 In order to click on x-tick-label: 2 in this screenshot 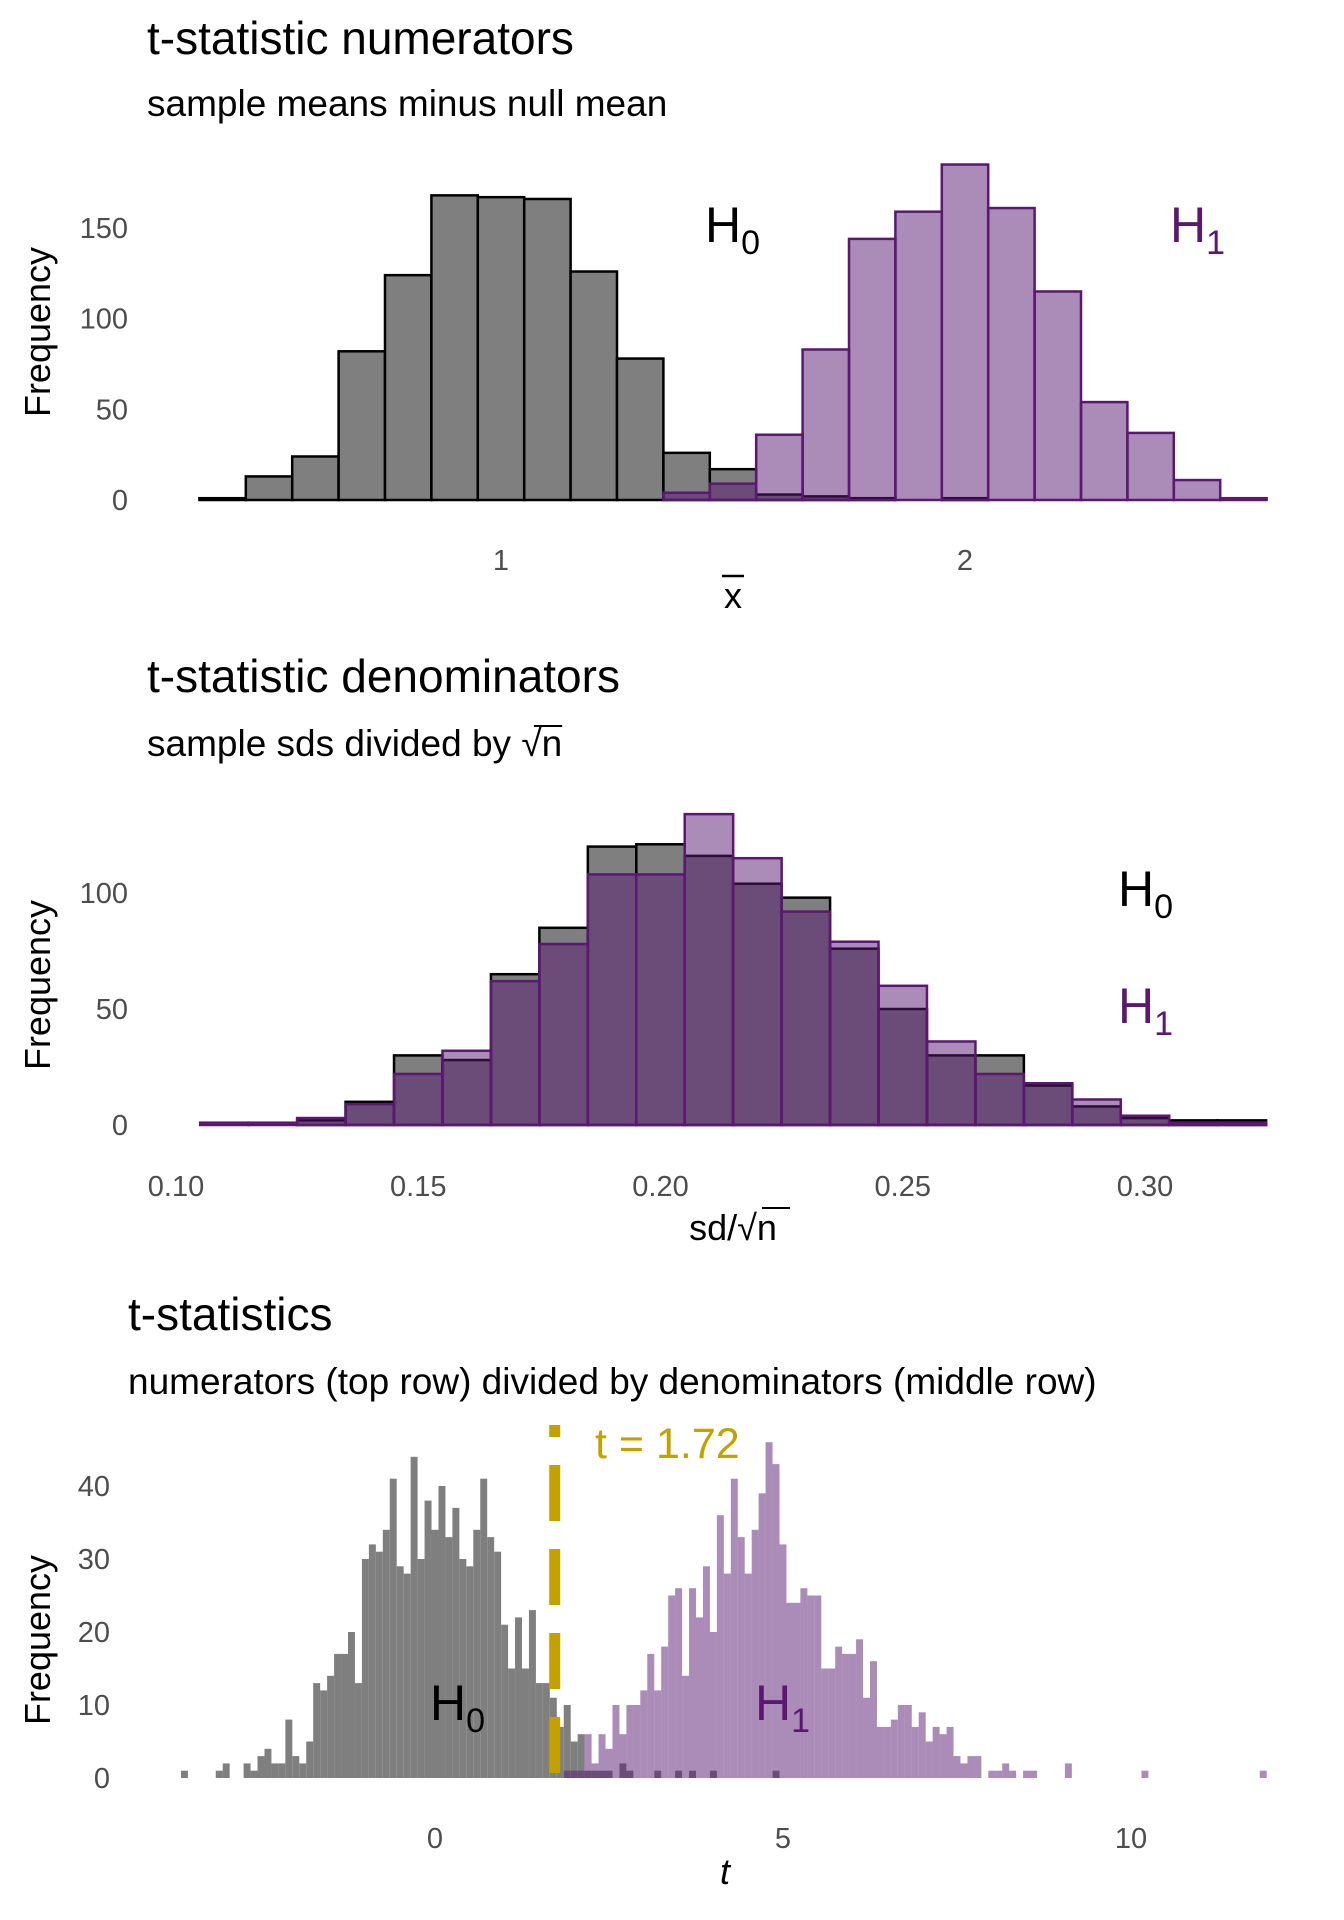, I will do `click(965, 561)`.